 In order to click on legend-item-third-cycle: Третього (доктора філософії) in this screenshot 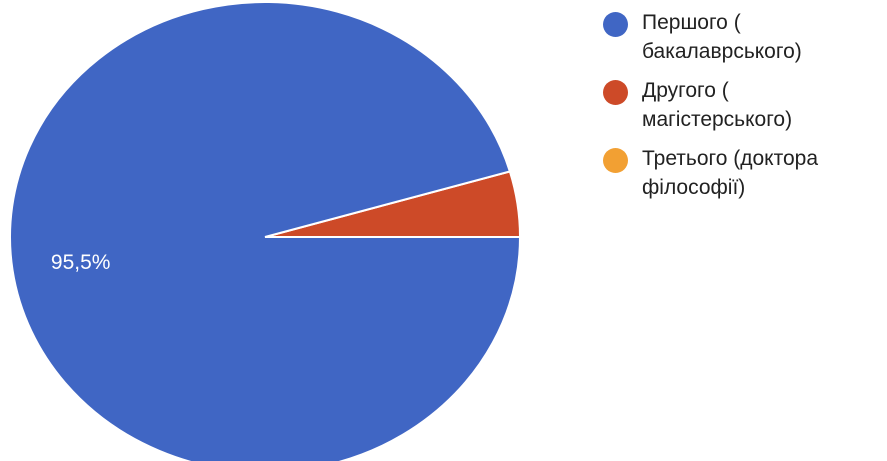, I will do `click(743, 173)`.